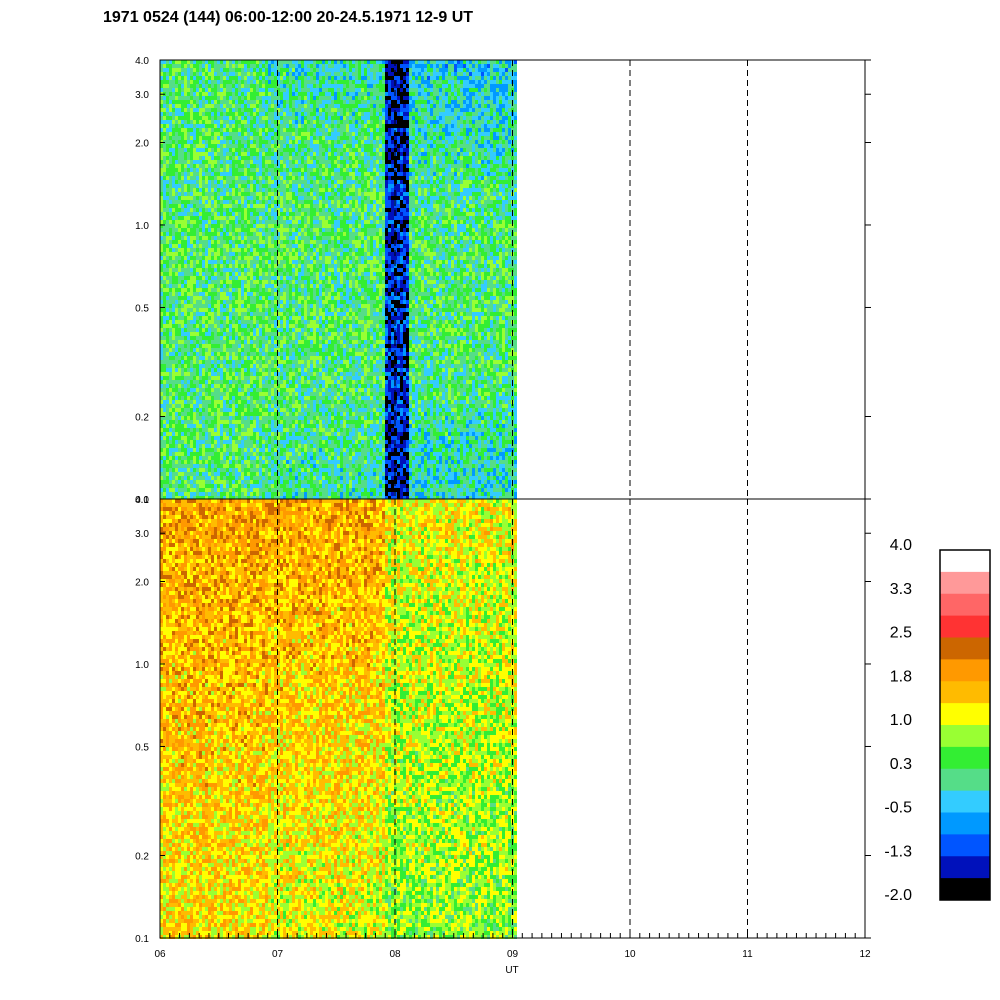 The image size is (1000, 1000). What do you see at coordinates (278, 954) in the screenshot?
I see `x-tick-label: 07` at bounding box center [278, 954].